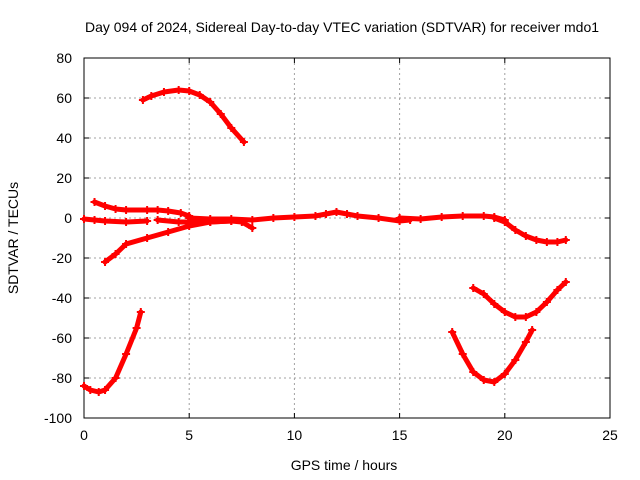  Describe the element at coordinates (64, 58) in the screenshot. I see `y-tick-label: 80` at that location.